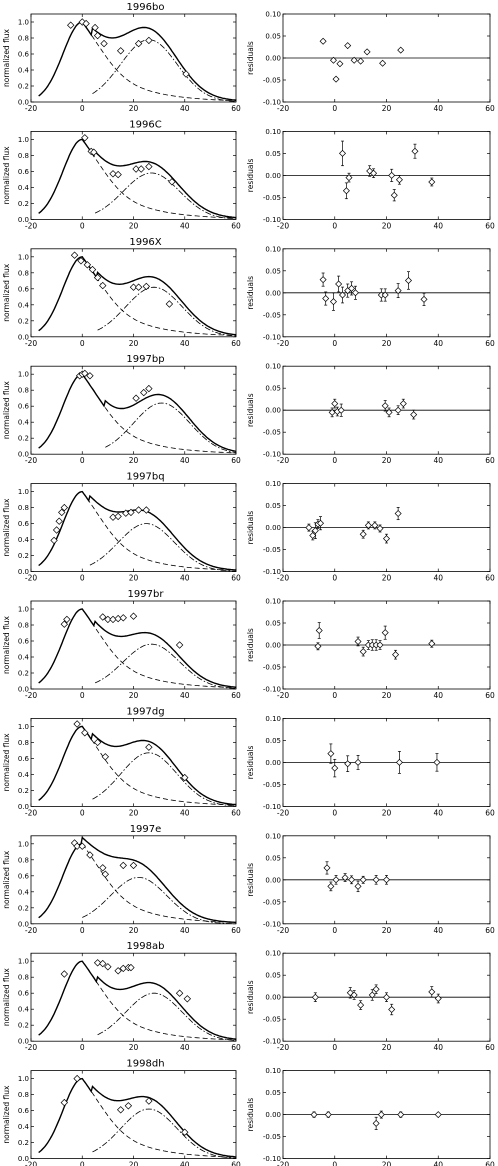 This screenshot has height=1166, width=498. I want to click on panel-title: 1997br, so click(146, 594).